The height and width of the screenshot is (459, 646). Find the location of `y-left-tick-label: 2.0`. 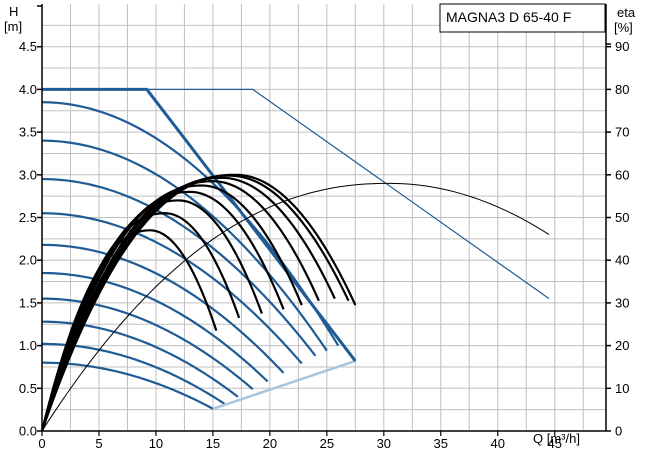

y-left-tick-label: 2.0 is located at coordinates (28, 260).